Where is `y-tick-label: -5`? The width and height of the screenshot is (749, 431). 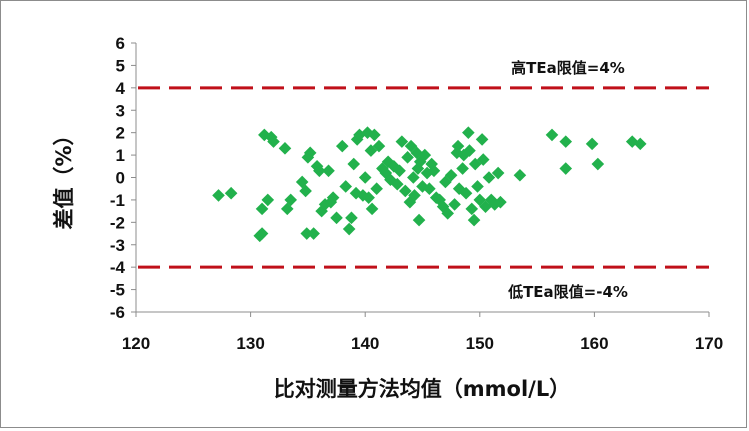 y-tick-label: -5 is located at coordinates (117, 290).